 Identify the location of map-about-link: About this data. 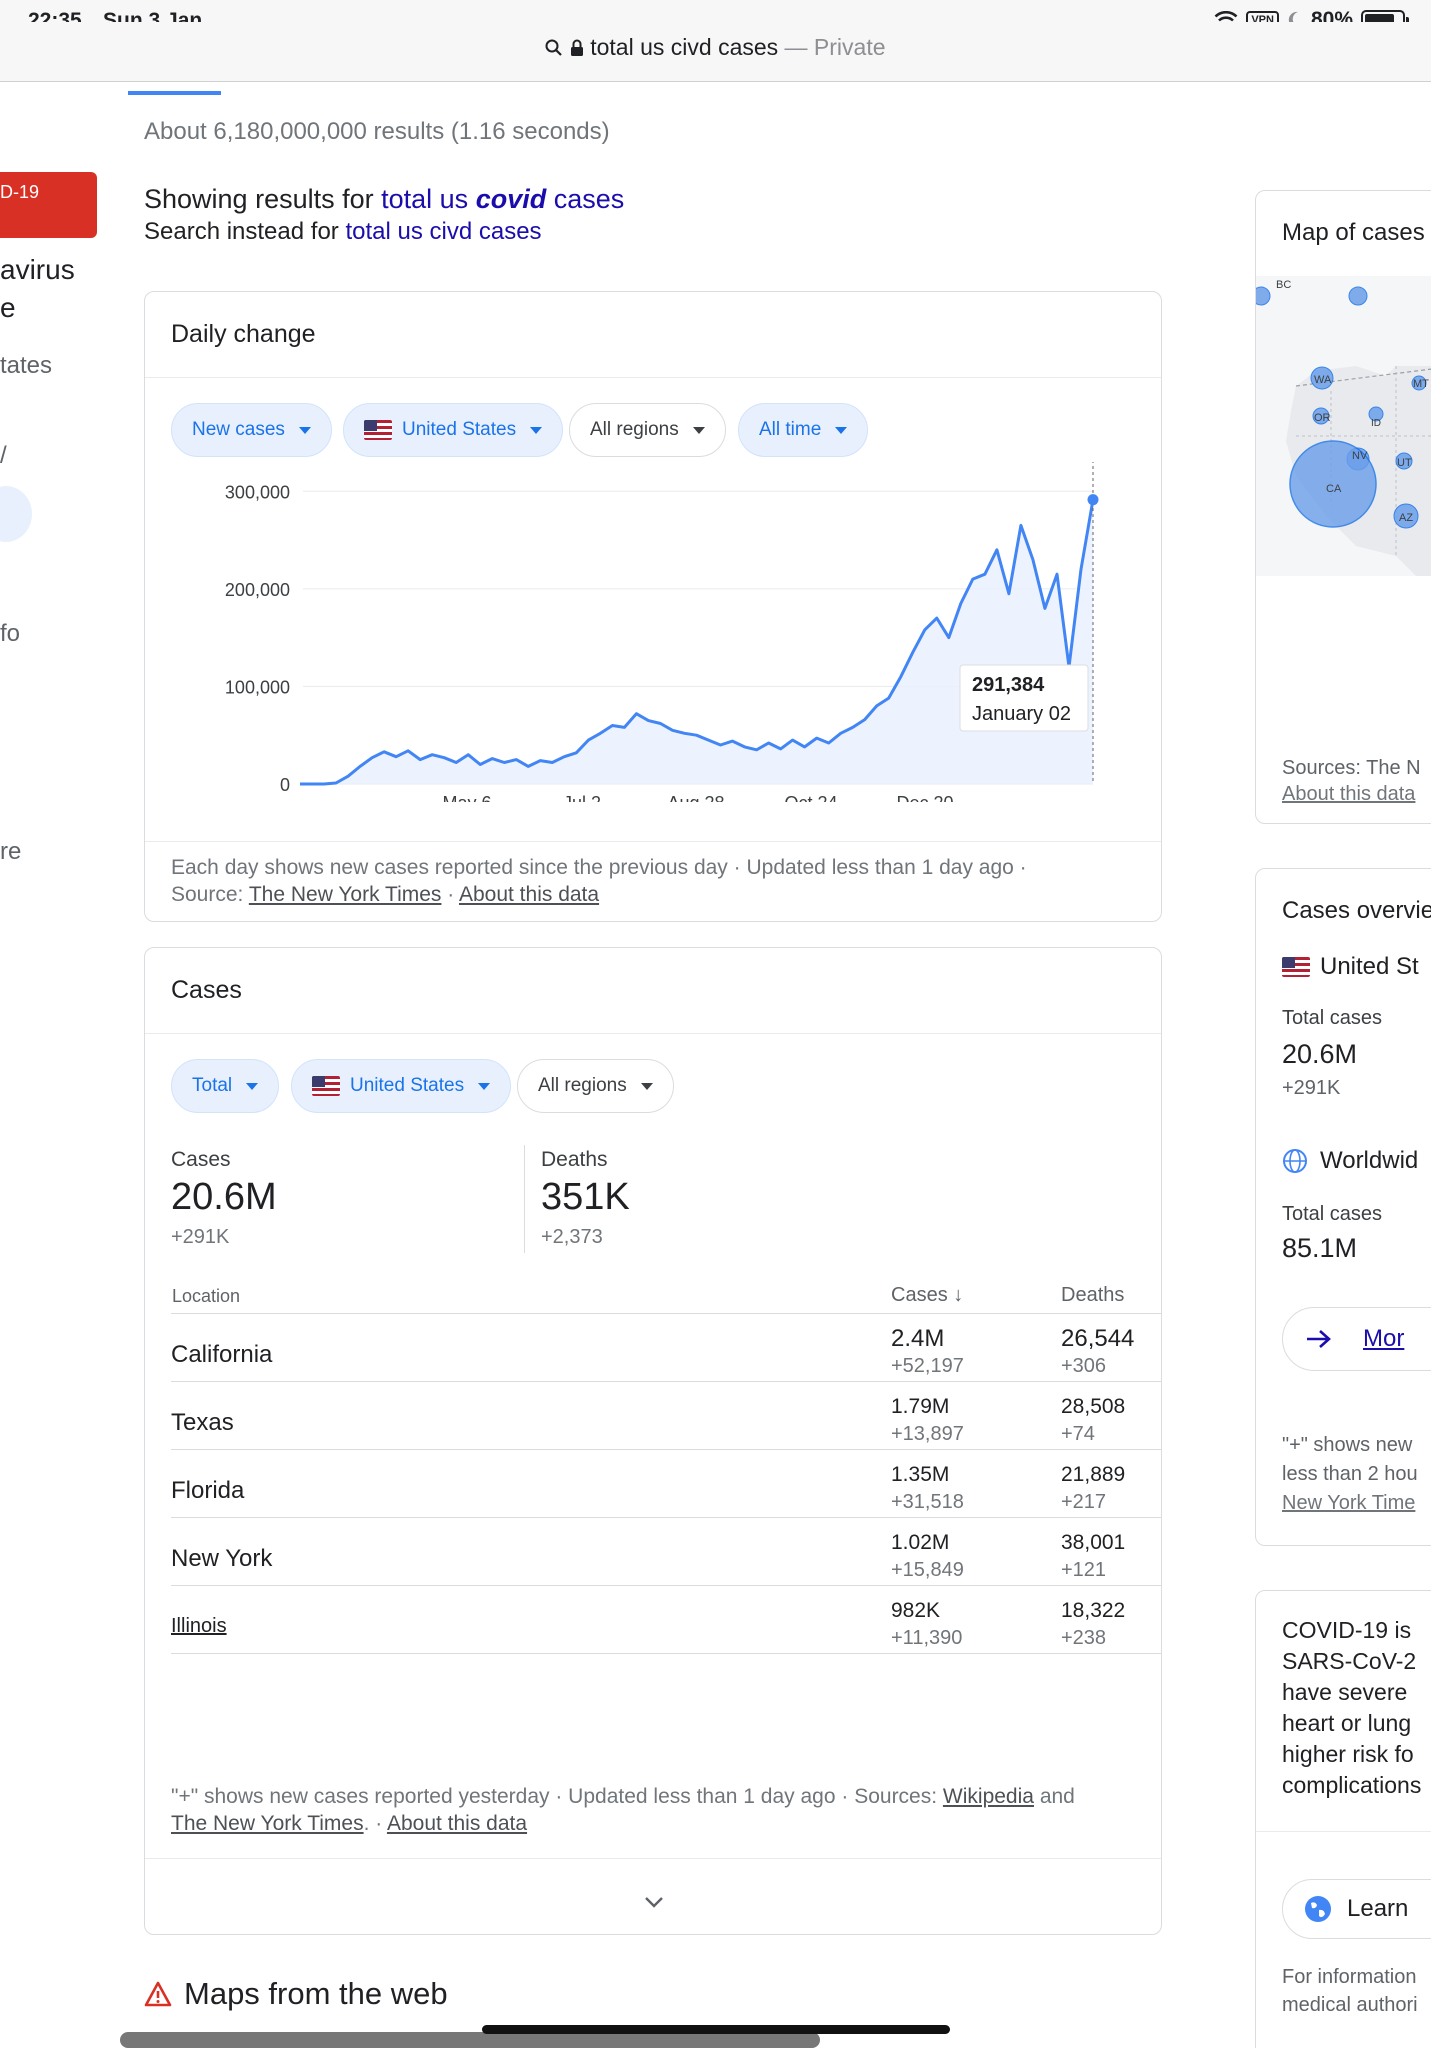
(1349, 794).